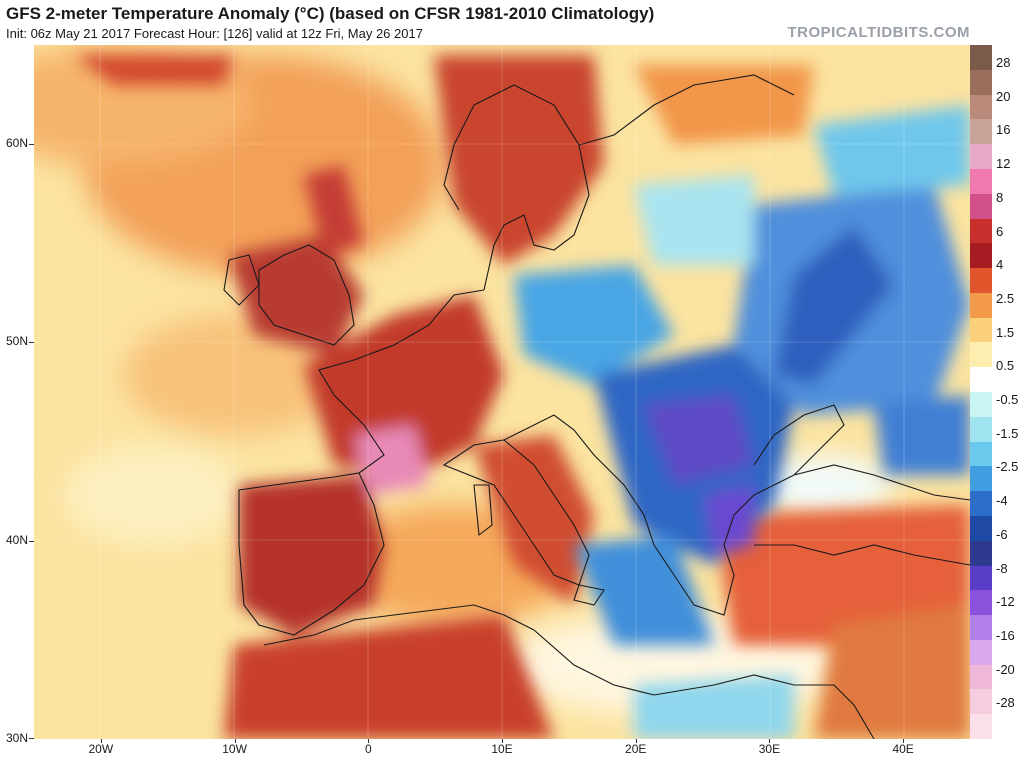  Describe the element at coordinates (1000, 231) in the screenshot. I see `colorbar-label: 6` at that location.